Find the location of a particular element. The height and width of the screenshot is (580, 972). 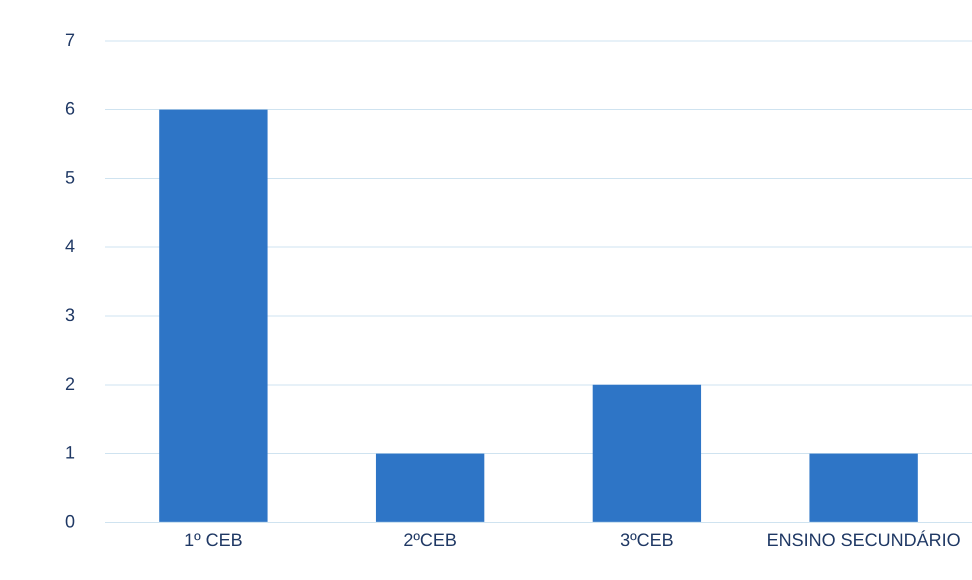

y-tick-label: 4 is located at coordinates (70, 246).